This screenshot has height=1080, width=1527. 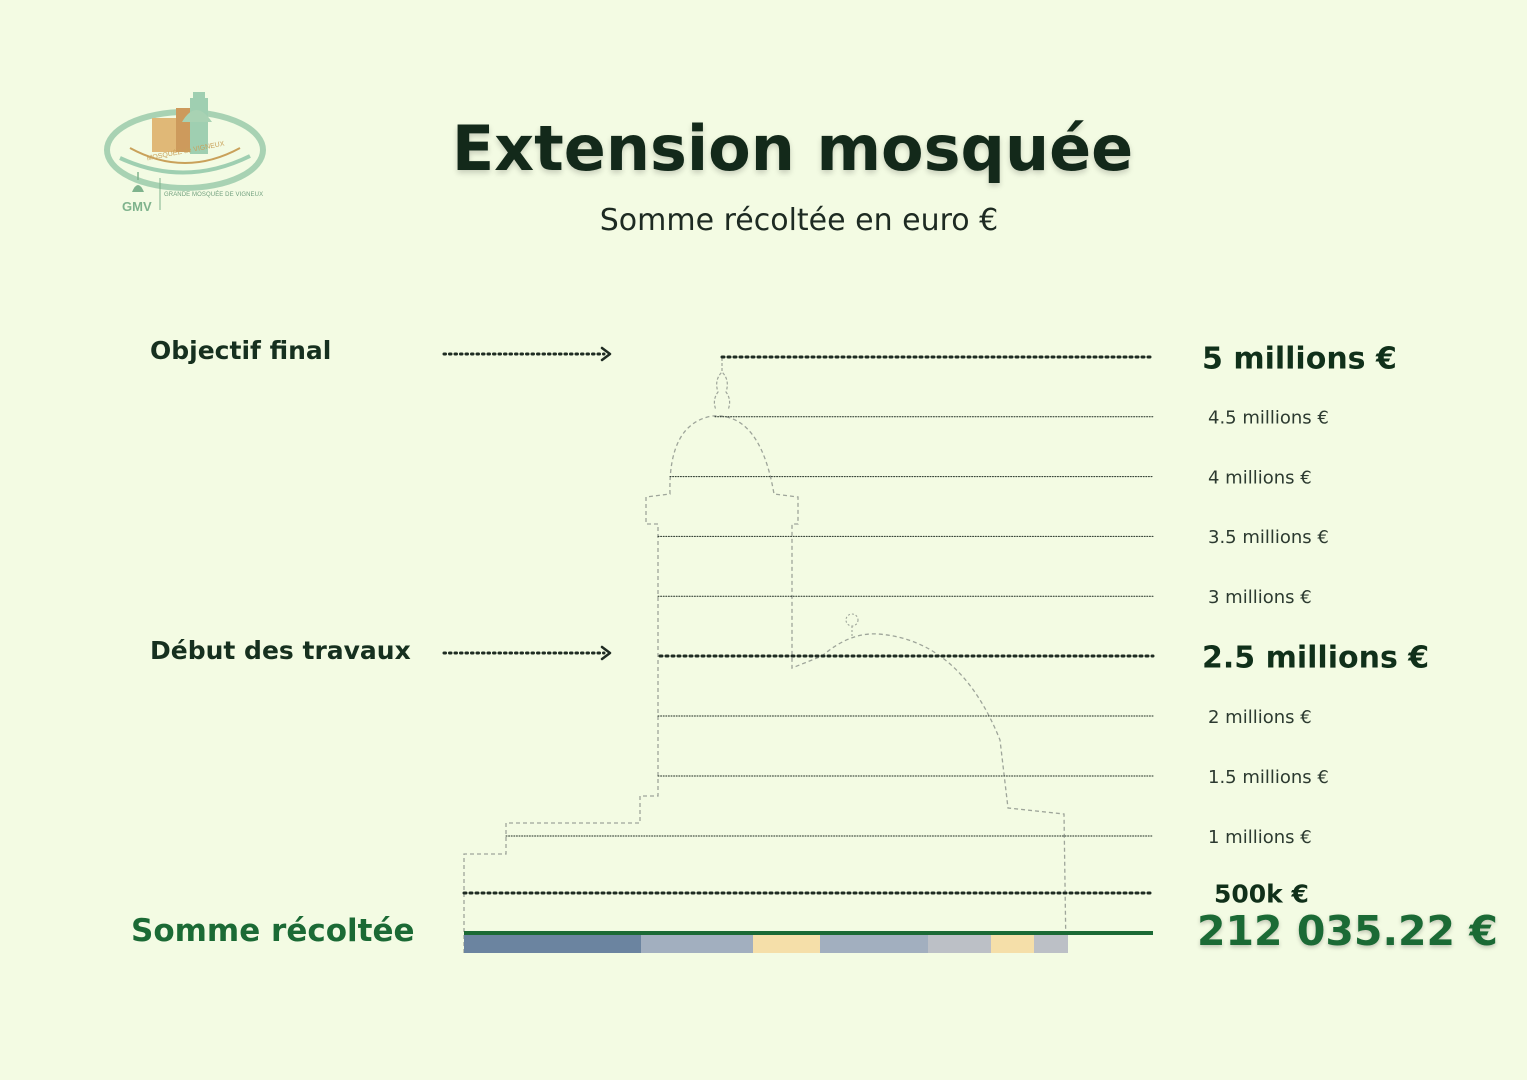 What do you see at coordinates (527, 503) in the screenshot?
I see `milestone-arrows` at bounding box center [527, 503].